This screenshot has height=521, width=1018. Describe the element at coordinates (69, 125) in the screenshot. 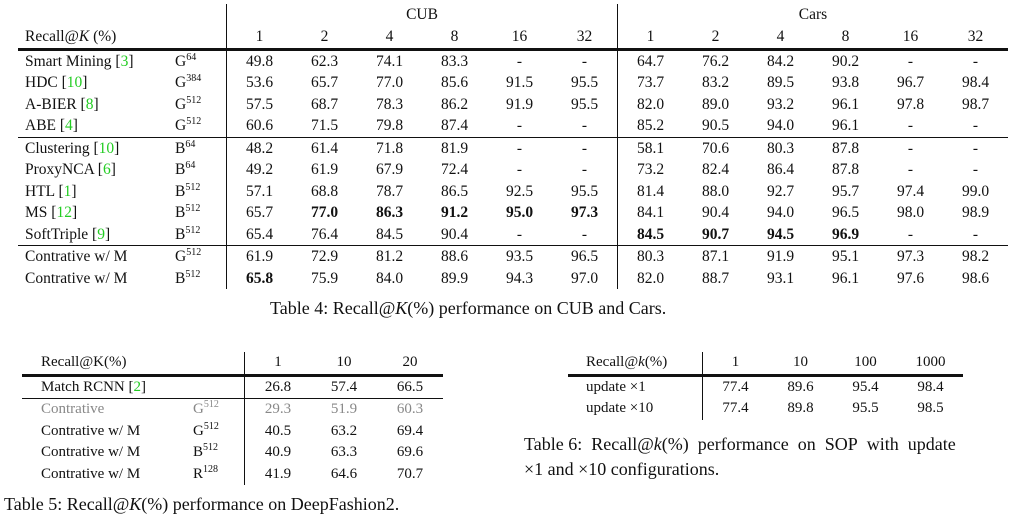

I see `citation-link: 4` at that location.